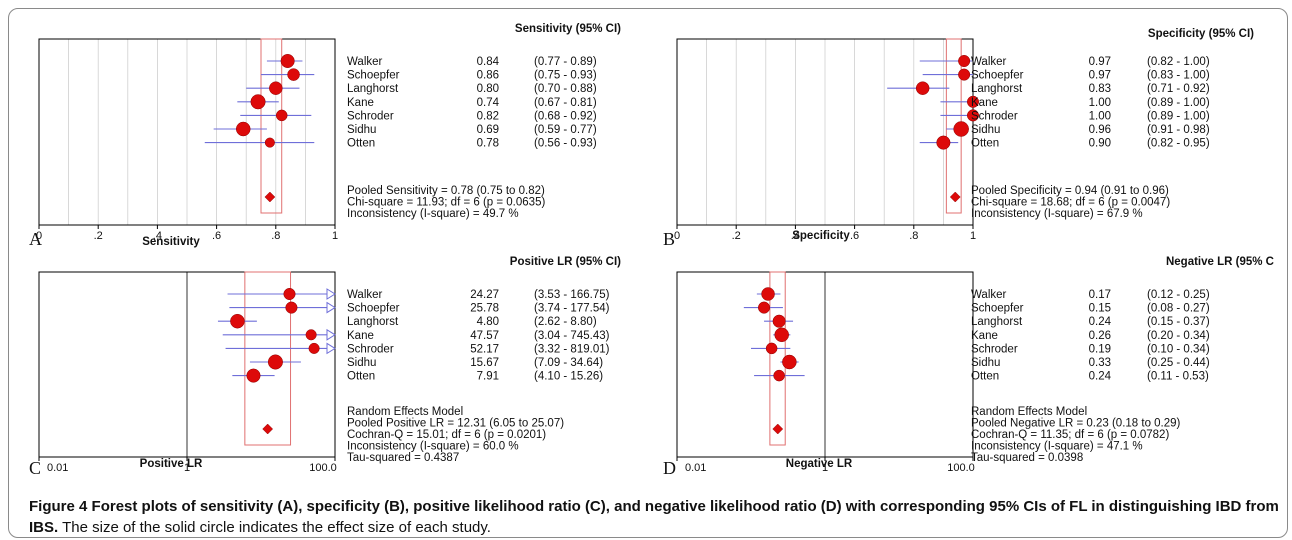 This screenshot has width=1292, height=540. I want to click on study-ci: (3.53 - 166.75), so click(572, 295).